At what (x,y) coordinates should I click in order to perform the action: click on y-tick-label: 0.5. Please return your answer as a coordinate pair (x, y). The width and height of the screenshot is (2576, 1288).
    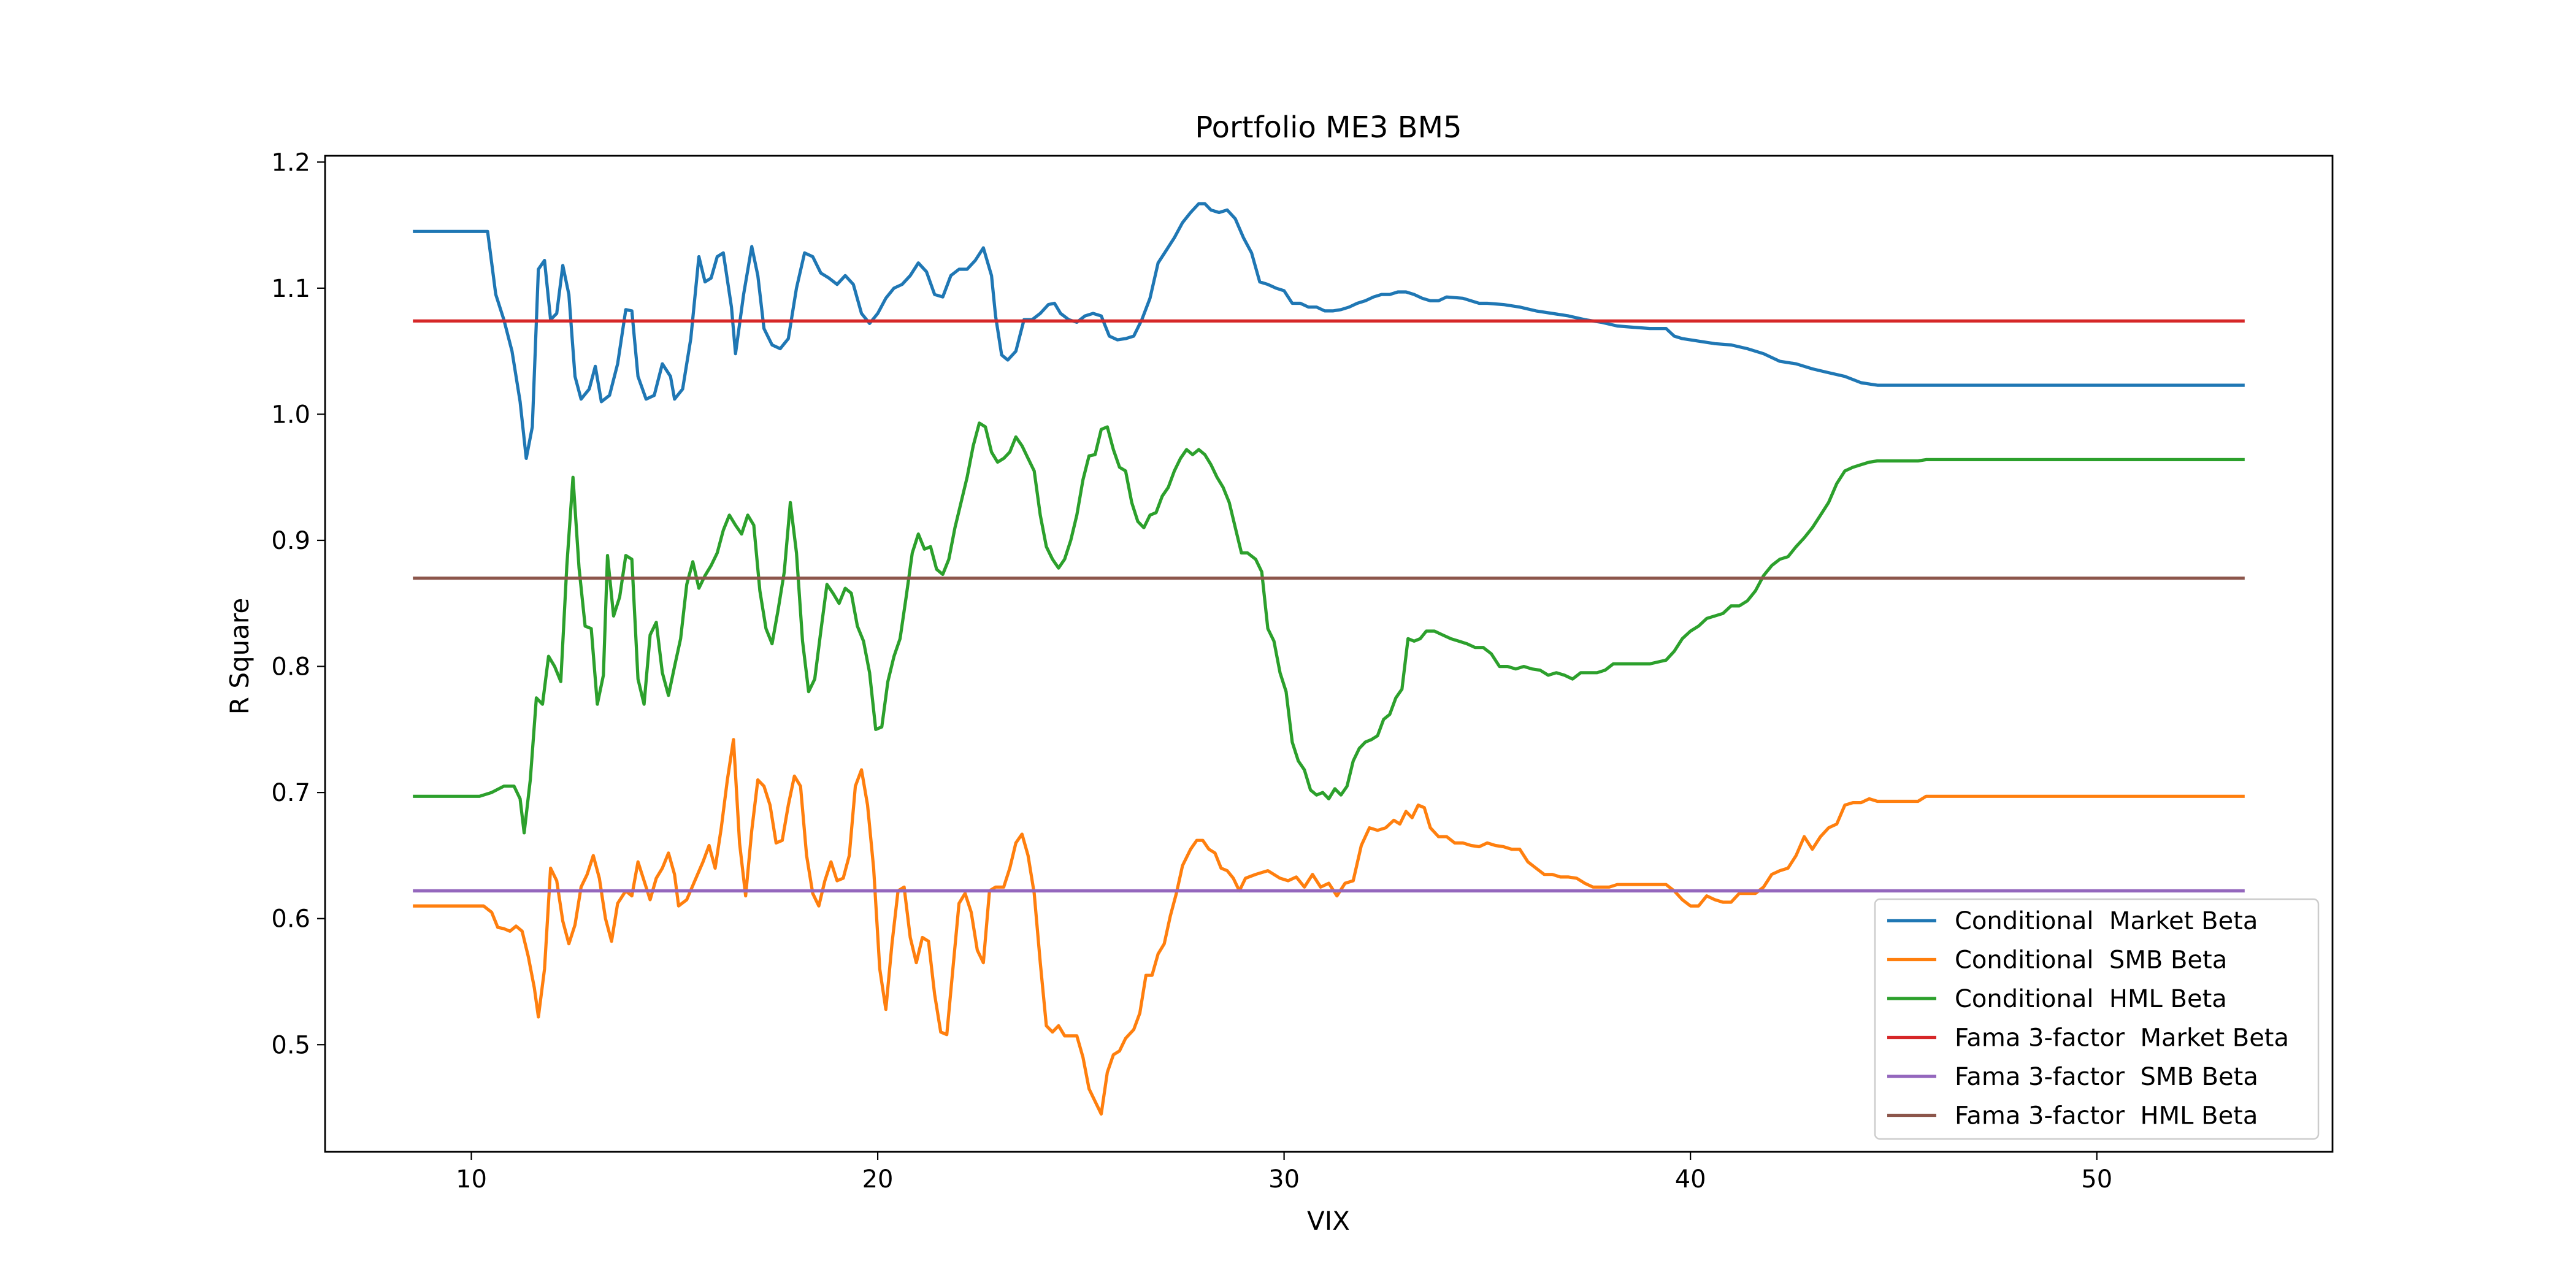
    Looking at the image, I should click on (290, 1045).